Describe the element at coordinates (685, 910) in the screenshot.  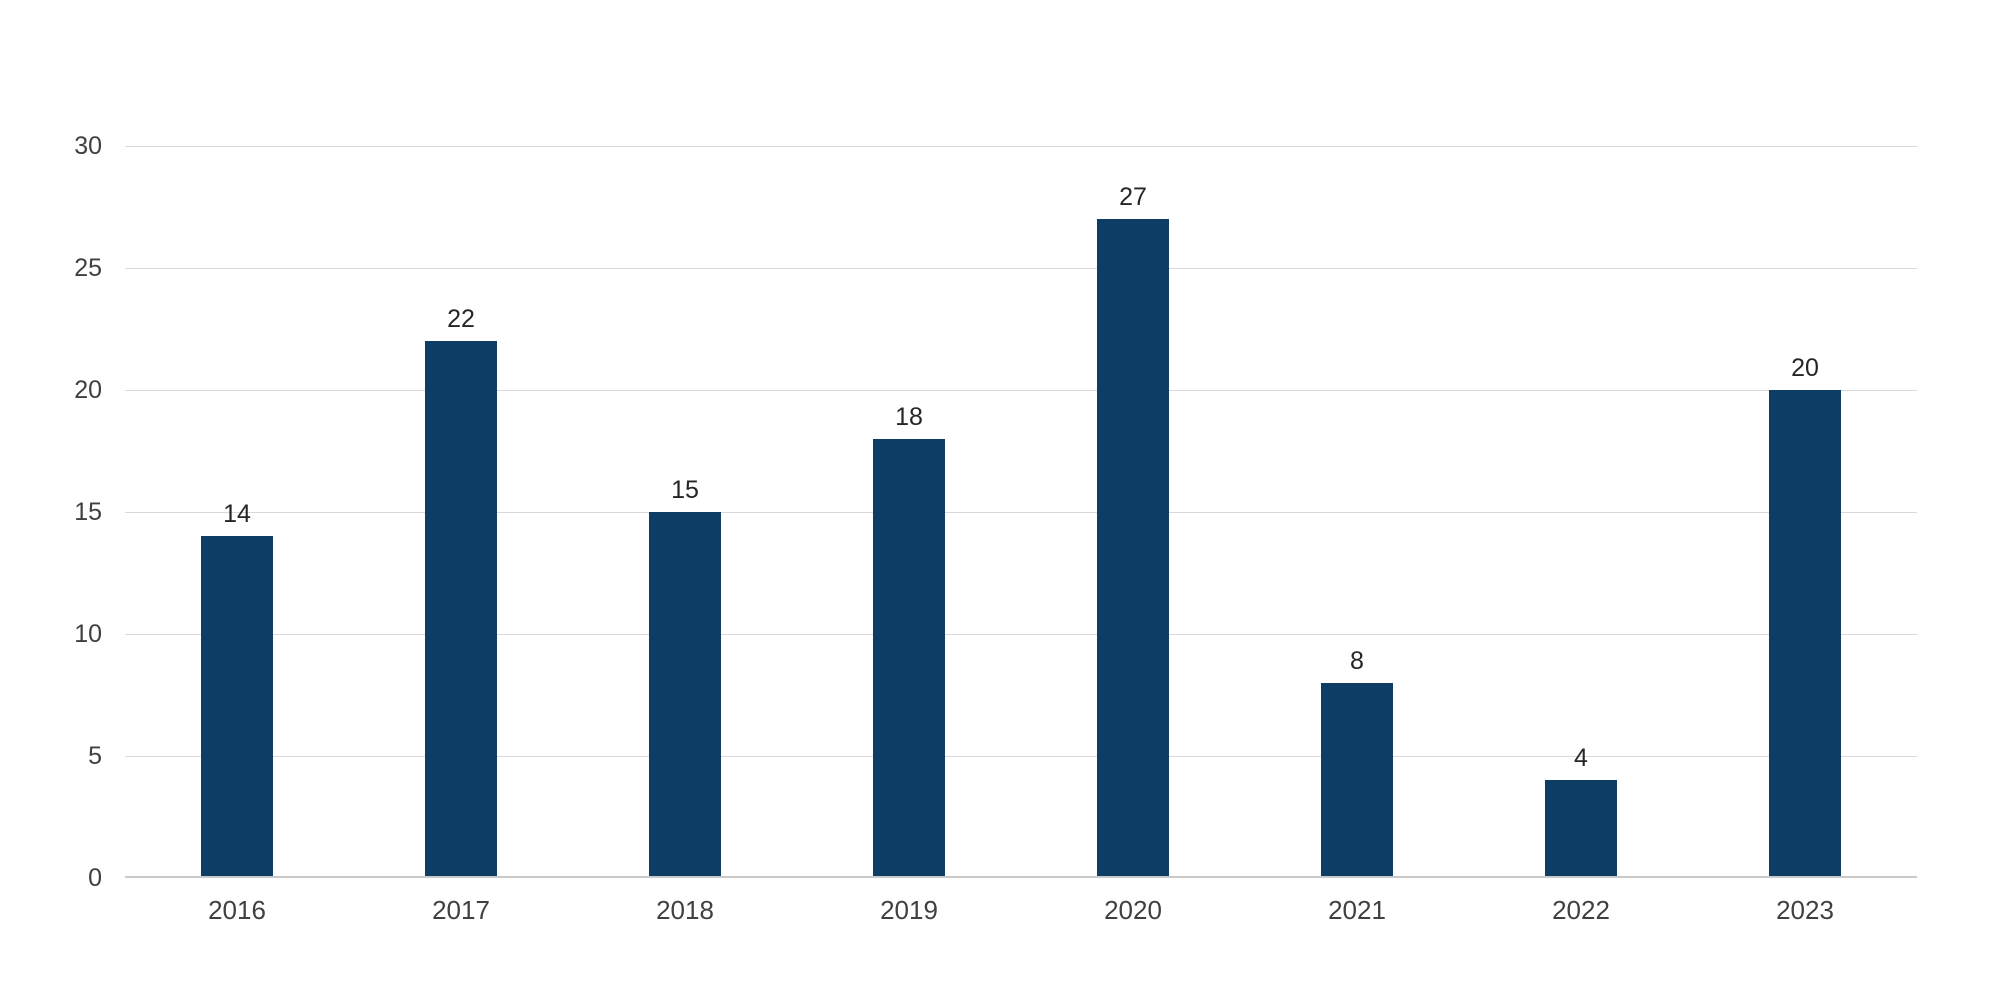
I see `x-tick-label-2018: 2018` at that location.